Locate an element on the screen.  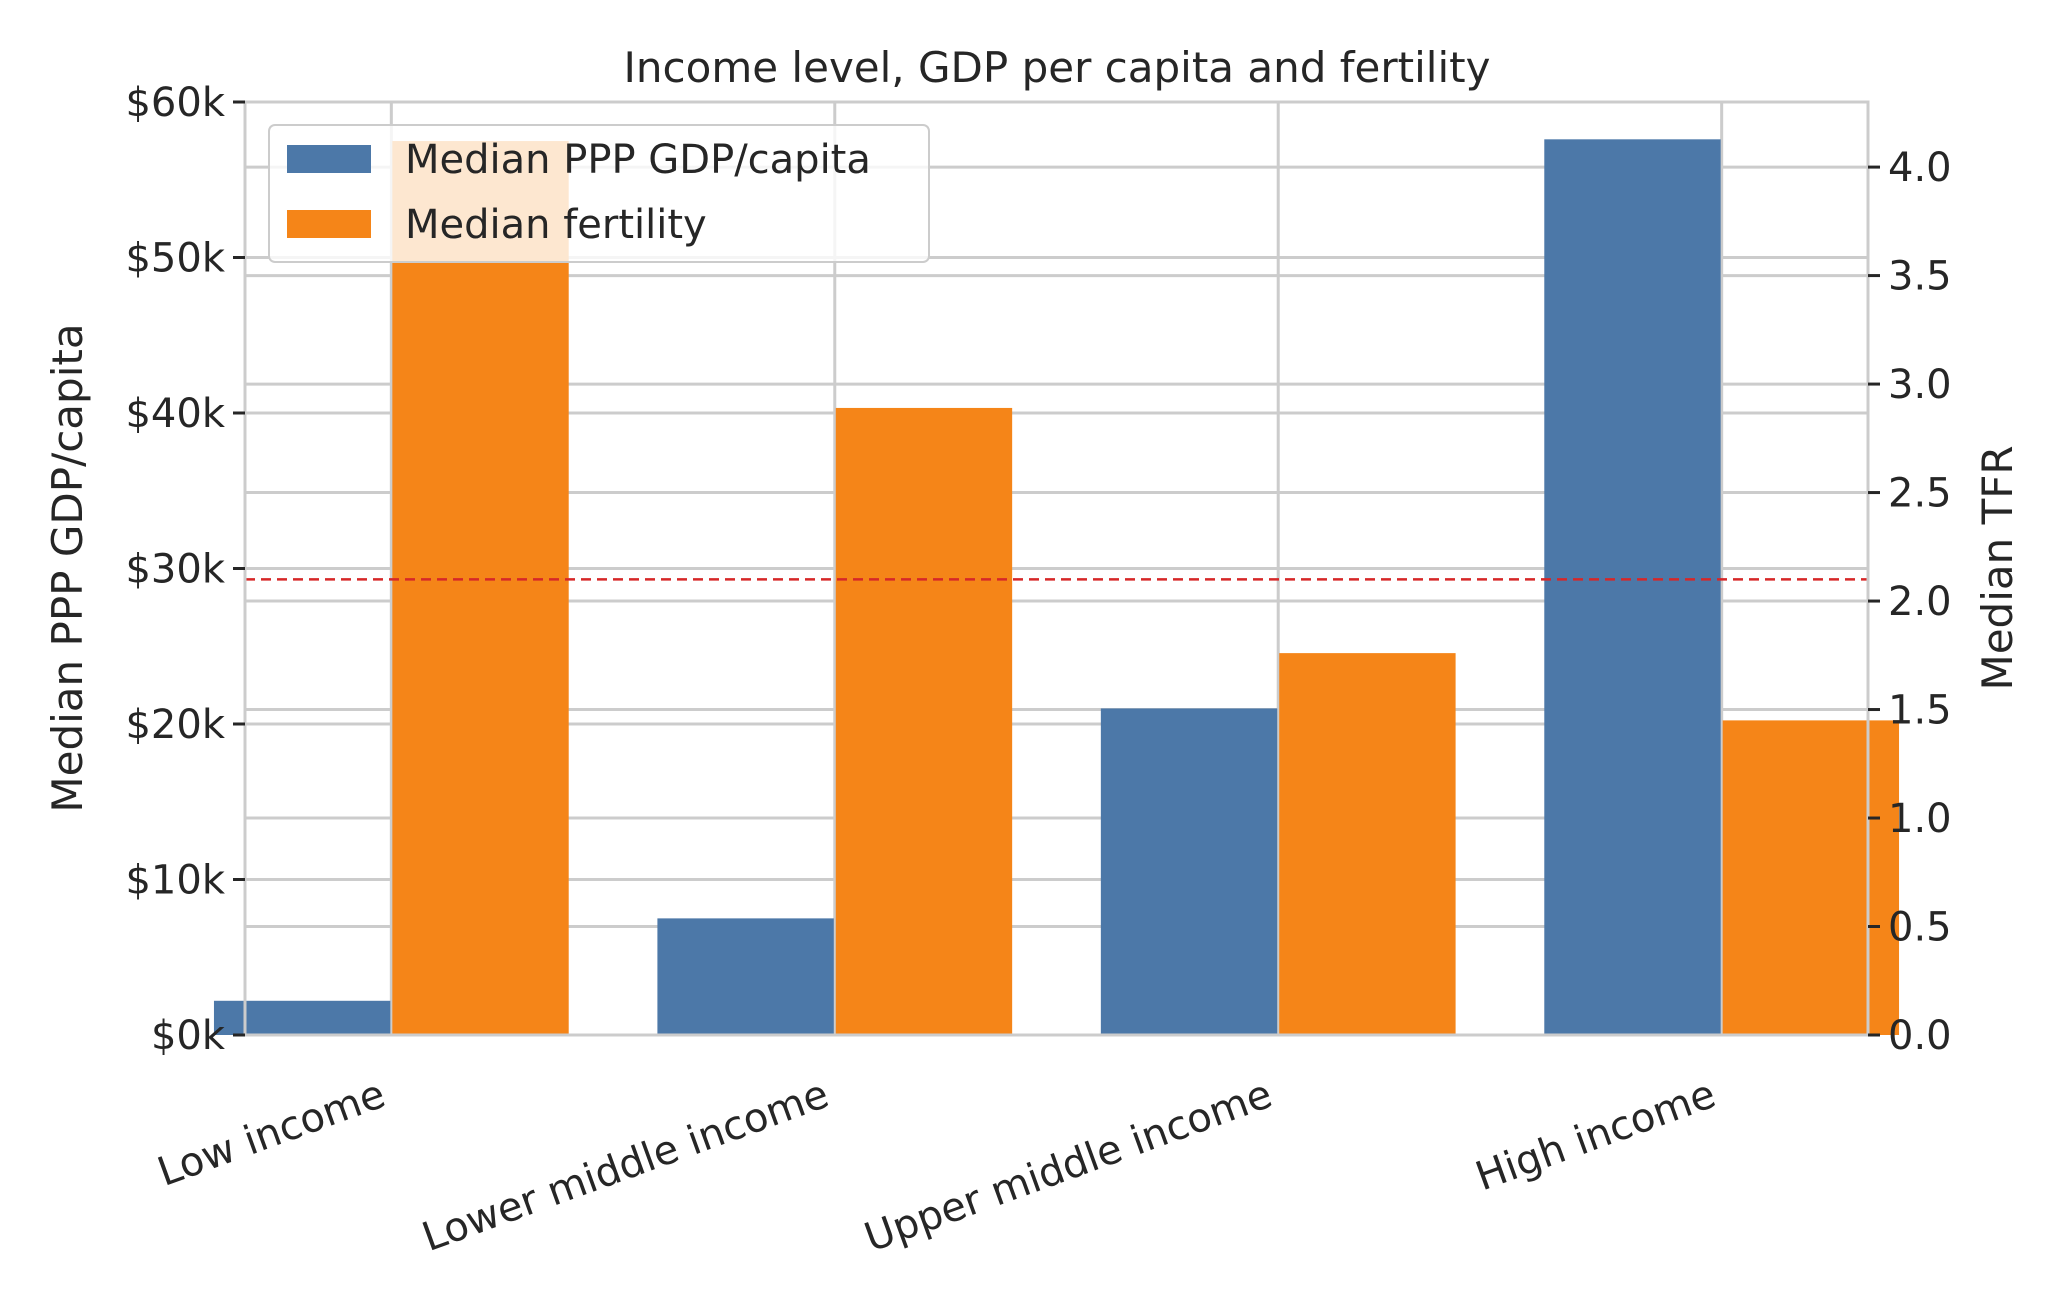
y-tick-label: $50k is located at coordinates (175, 259).